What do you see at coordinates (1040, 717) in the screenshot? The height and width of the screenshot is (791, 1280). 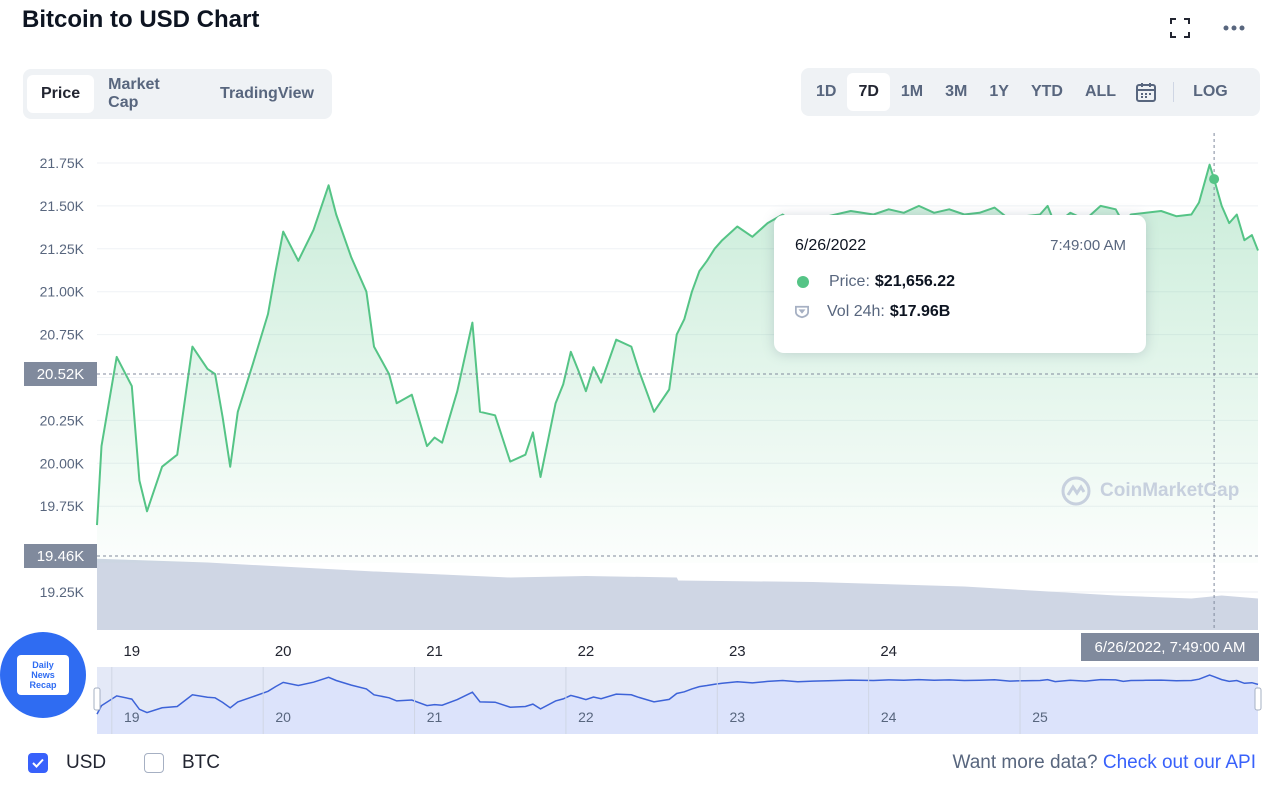 I see `navigator-tick-label: 25` at bounding box center [1040, 717].